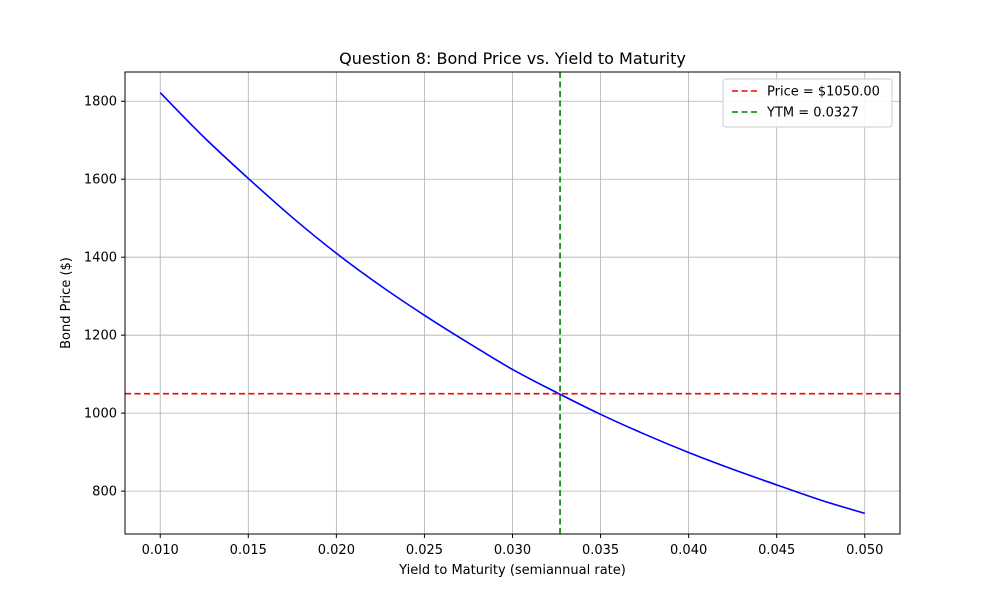  Describe the element at coordinates (100, 258) in the screenshot. I see `y-tick-label: 1400` at that location.